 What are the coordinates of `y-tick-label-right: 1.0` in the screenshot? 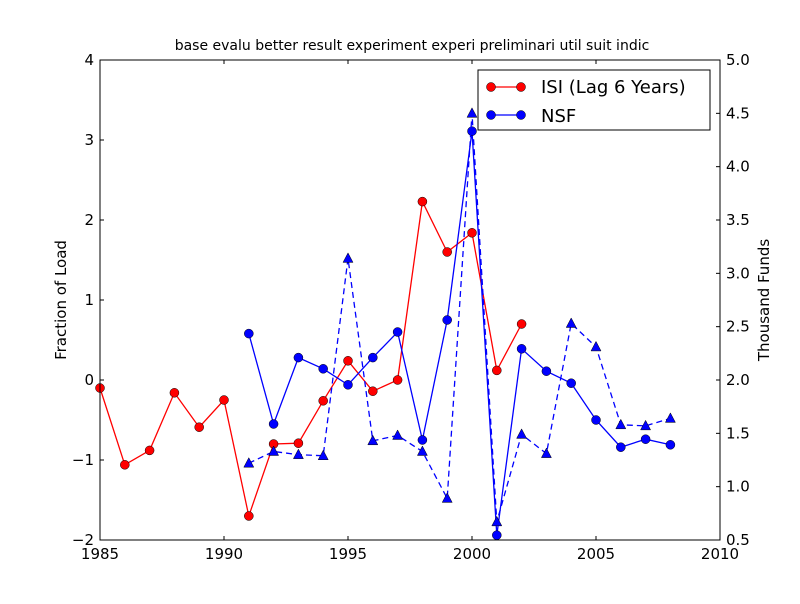 It's located at (738, 487).